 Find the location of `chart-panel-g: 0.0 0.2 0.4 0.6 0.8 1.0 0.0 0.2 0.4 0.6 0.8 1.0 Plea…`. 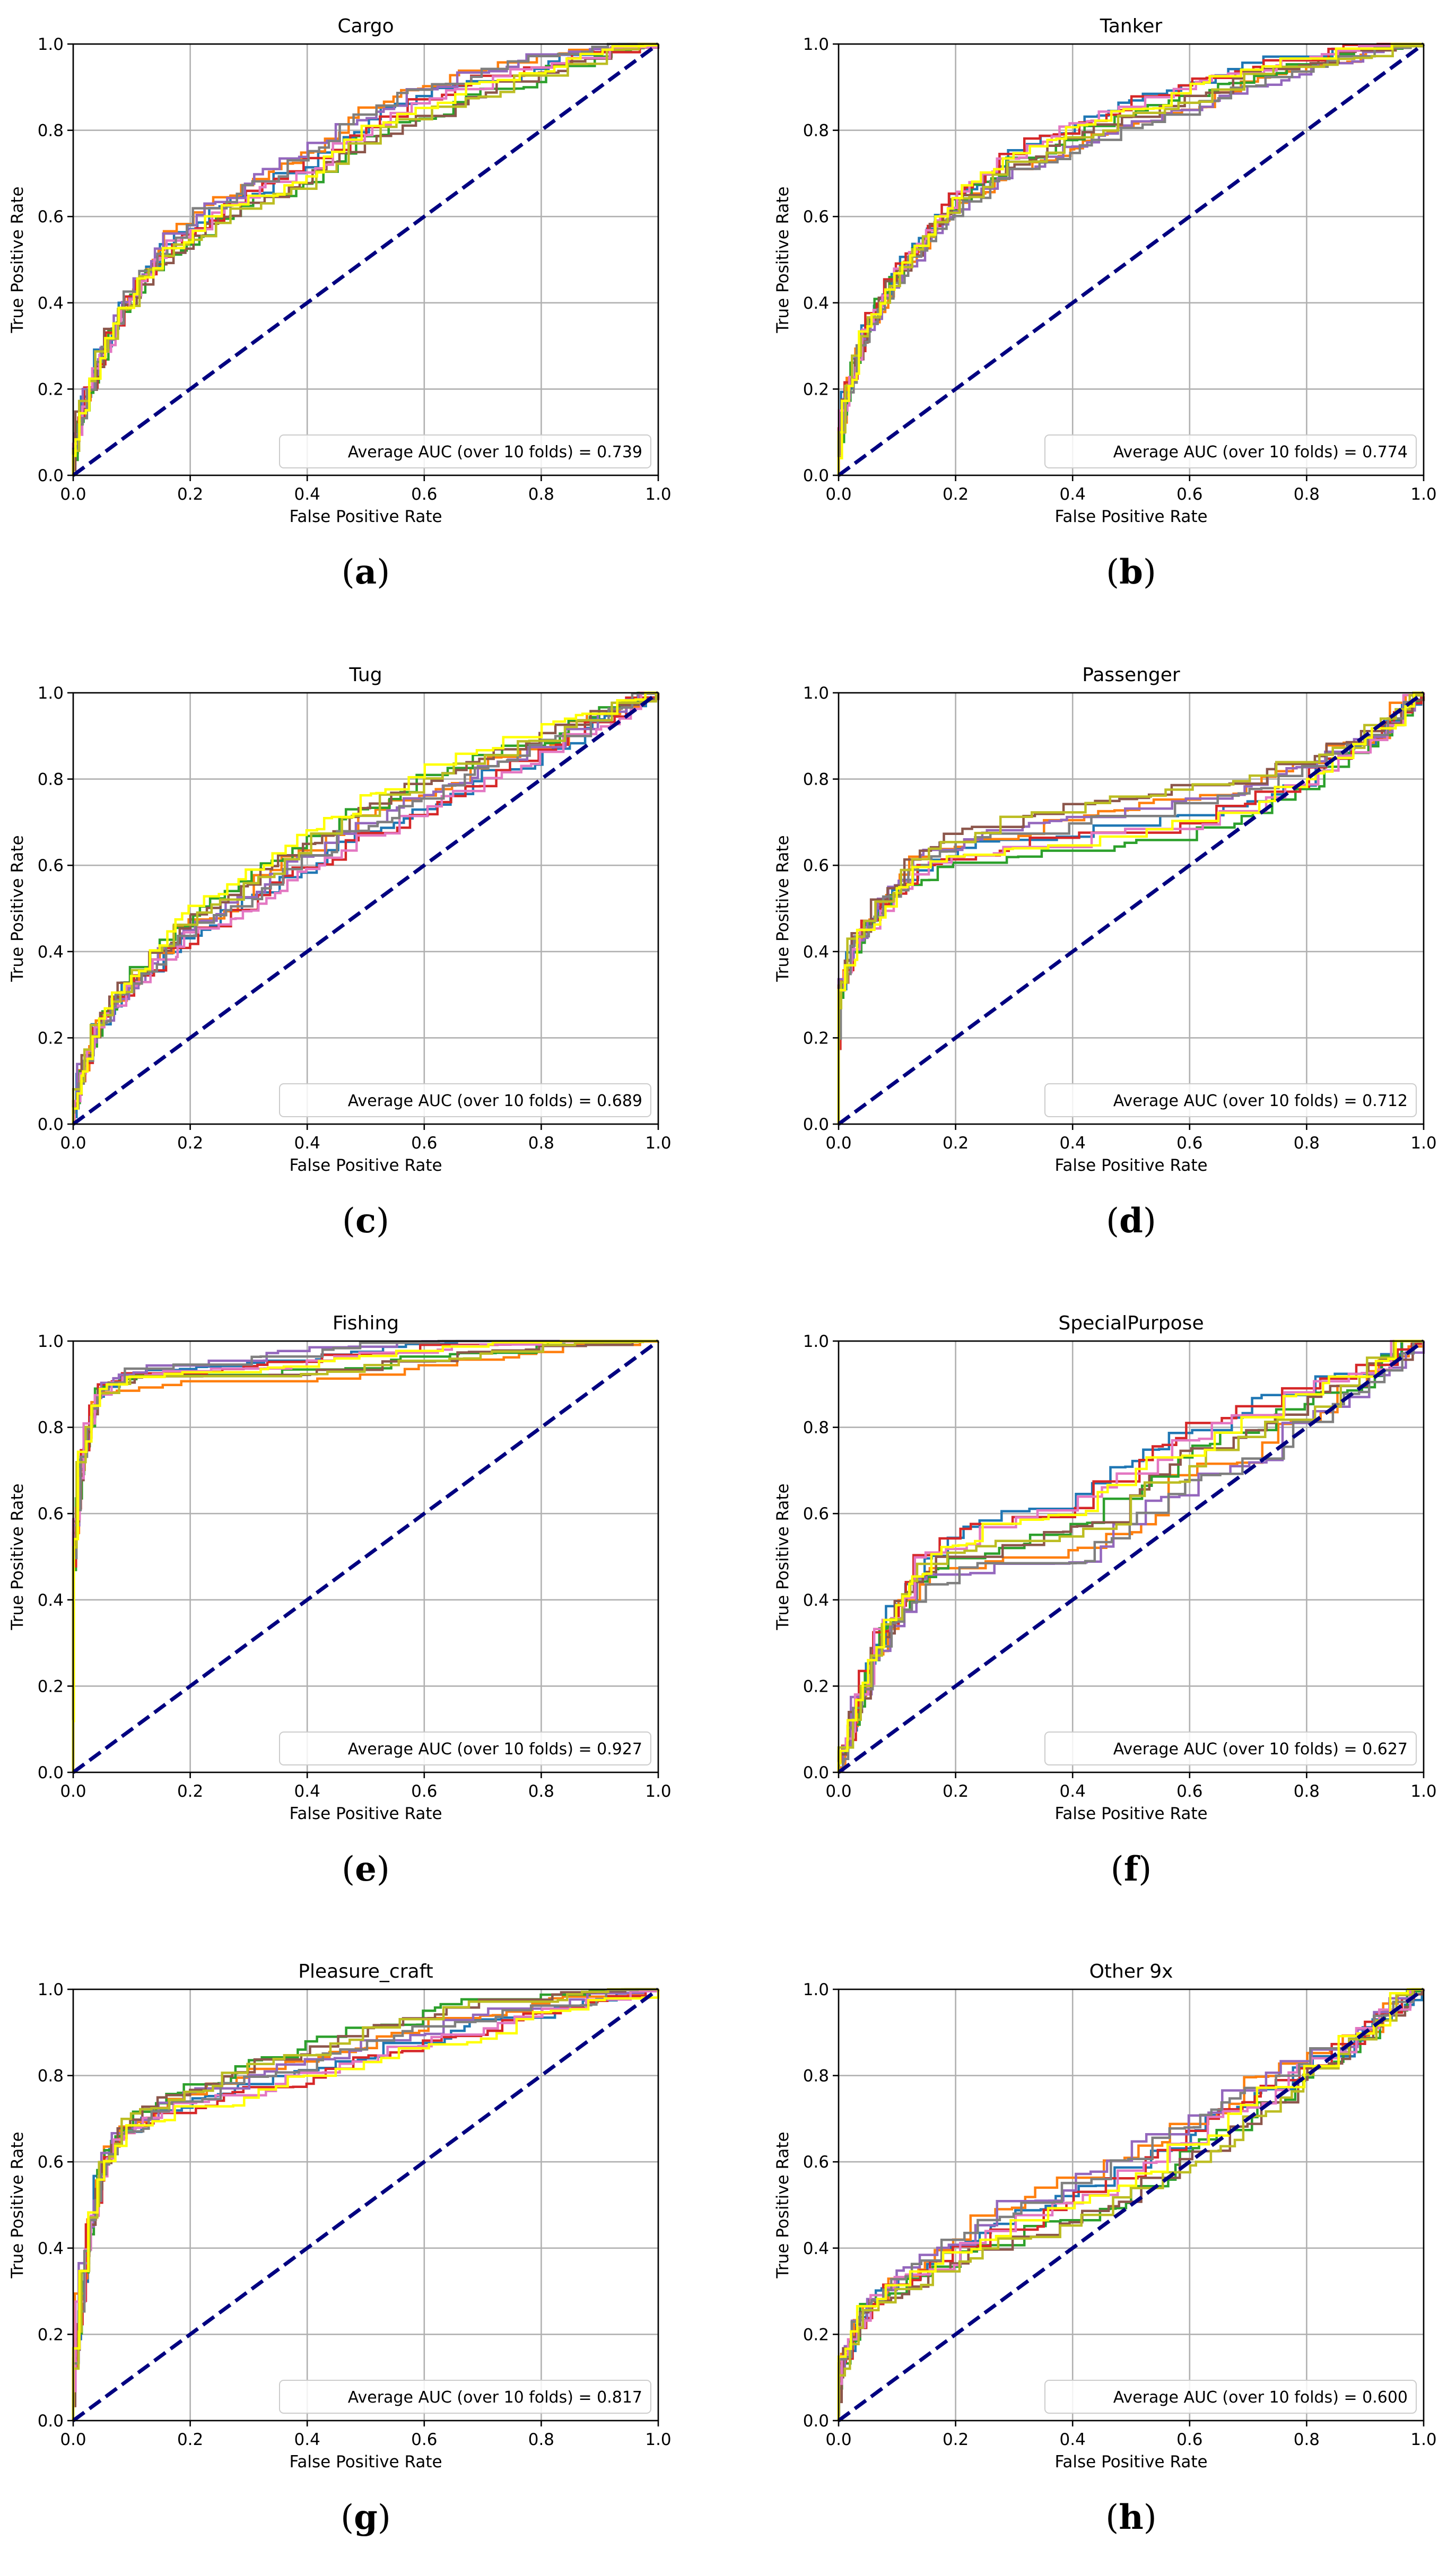

chart-panel-g: 0.0 0.2 0.4 0.6 0.8 1.0 0.0 0.2 0.4 0.6 0.8 1.0 Plea… is located at coordinates (340, 2249).